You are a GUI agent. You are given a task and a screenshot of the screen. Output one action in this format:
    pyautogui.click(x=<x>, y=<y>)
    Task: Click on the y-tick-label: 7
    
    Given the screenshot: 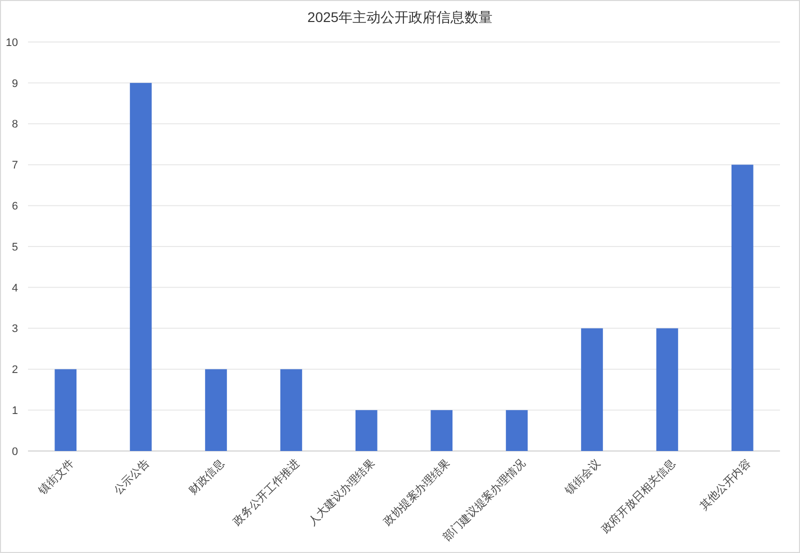 What is the action you would take?
    pyautogui.click(x=15, y=166)
    